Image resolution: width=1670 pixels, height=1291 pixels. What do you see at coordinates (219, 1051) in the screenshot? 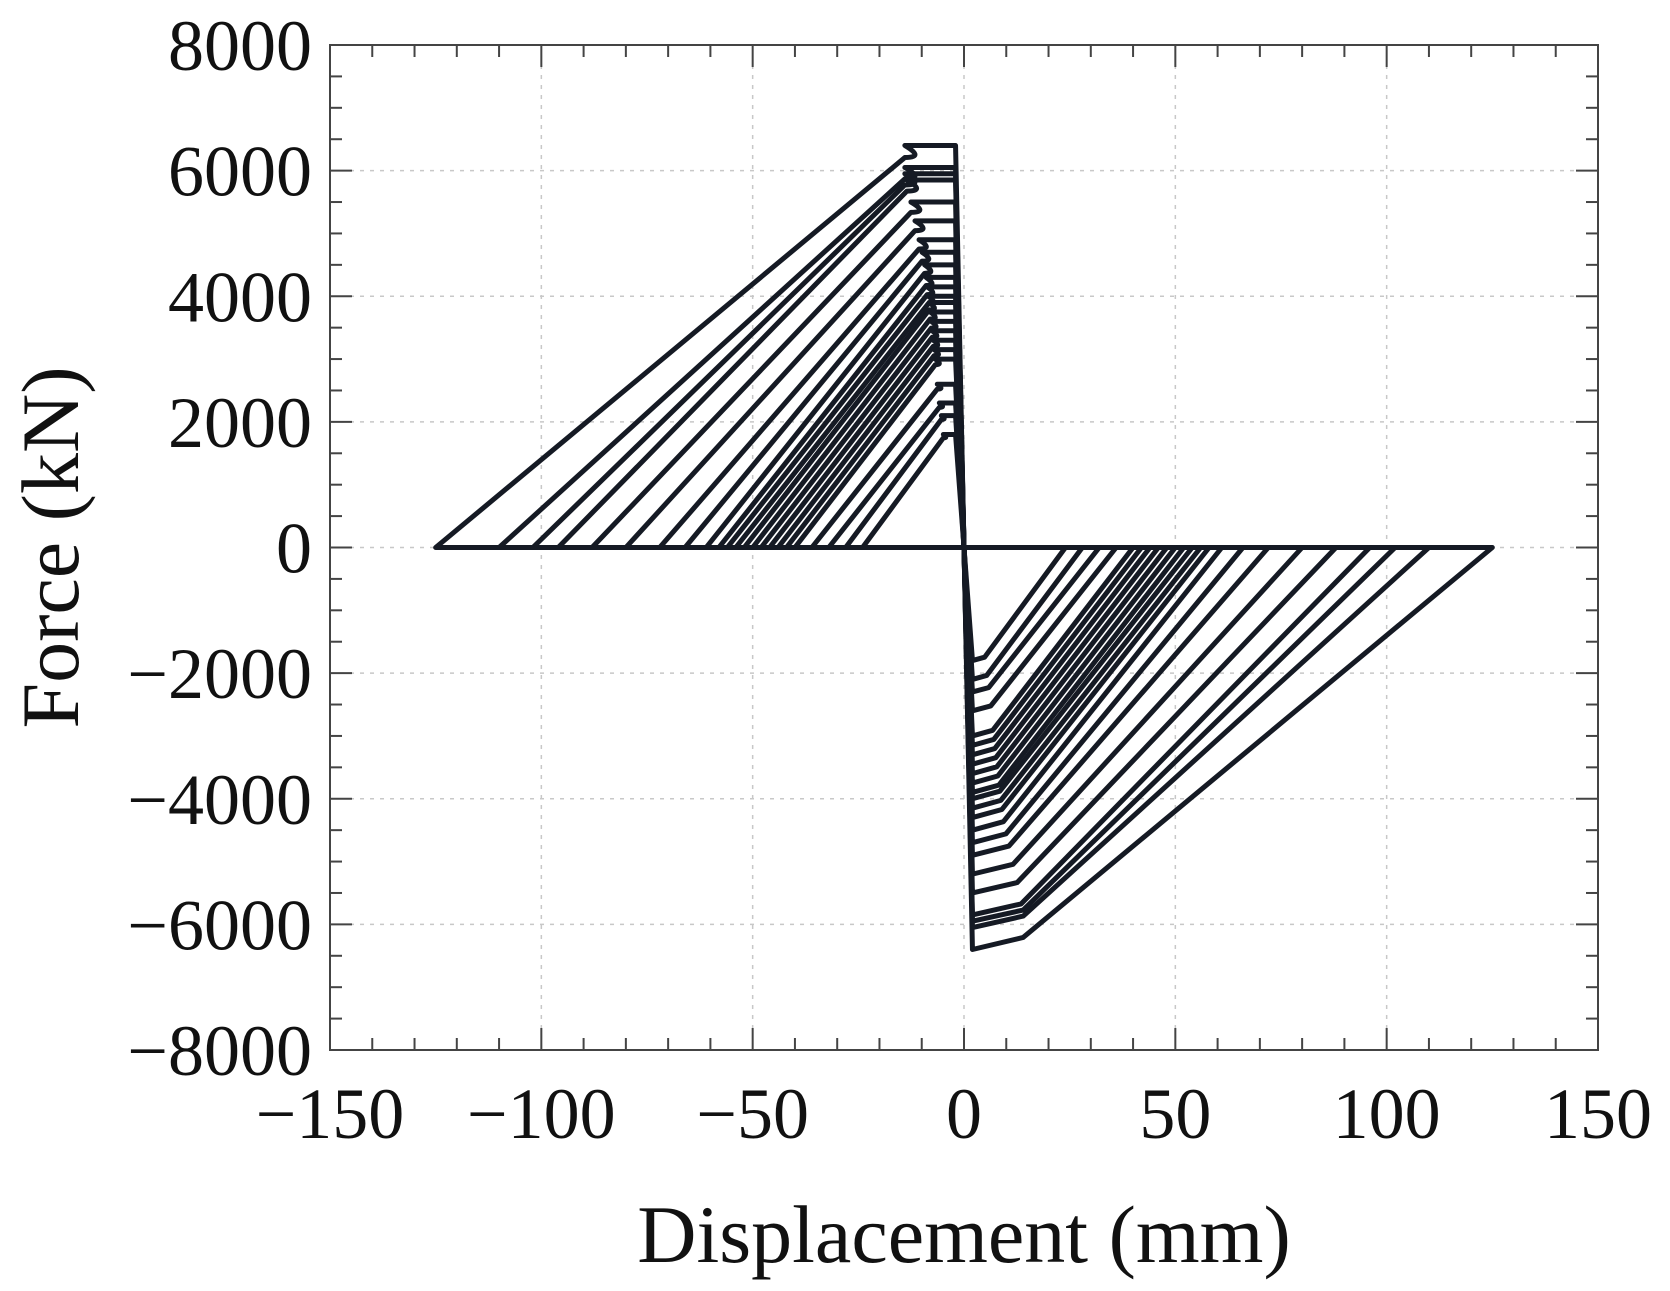
I see `y-tick-label: −8000` at bounding box center [219, 1051].